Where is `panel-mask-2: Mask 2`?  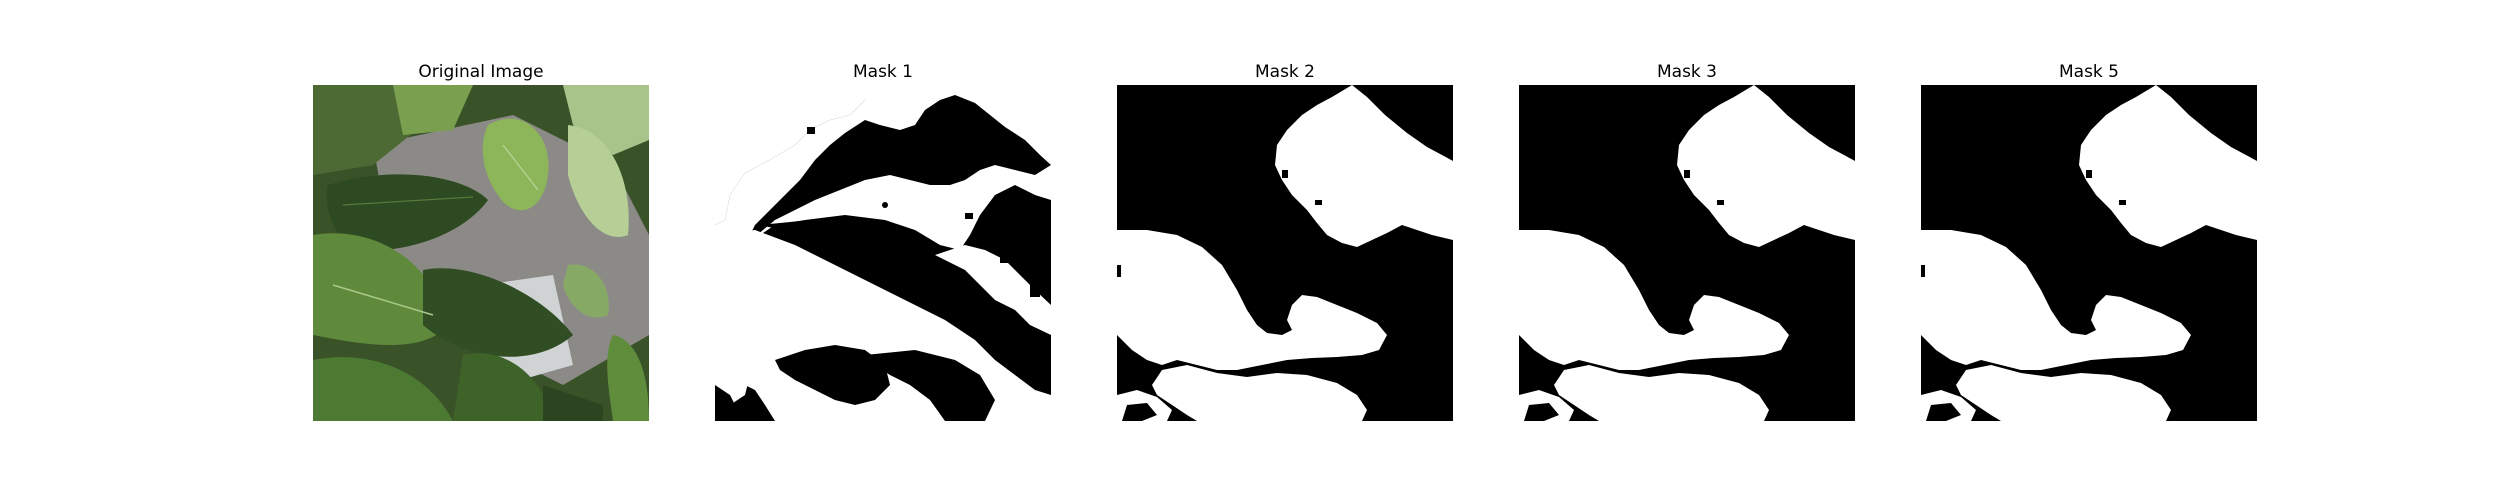 panel-mask-2: Mask 2 is located at coordinates (1285, 240).